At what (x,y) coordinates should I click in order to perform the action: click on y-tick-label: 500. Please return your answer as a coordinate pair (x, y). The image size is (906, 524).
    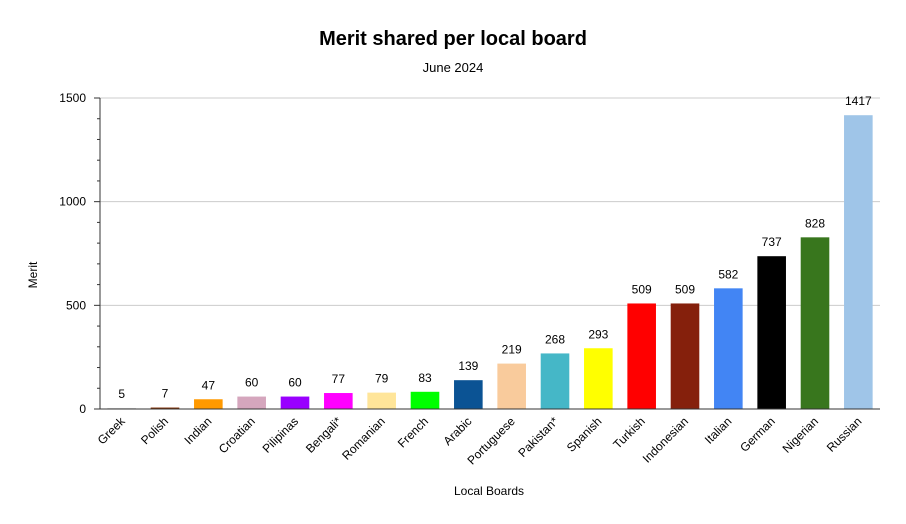
    Looking at the image, I should click on (76, 305).